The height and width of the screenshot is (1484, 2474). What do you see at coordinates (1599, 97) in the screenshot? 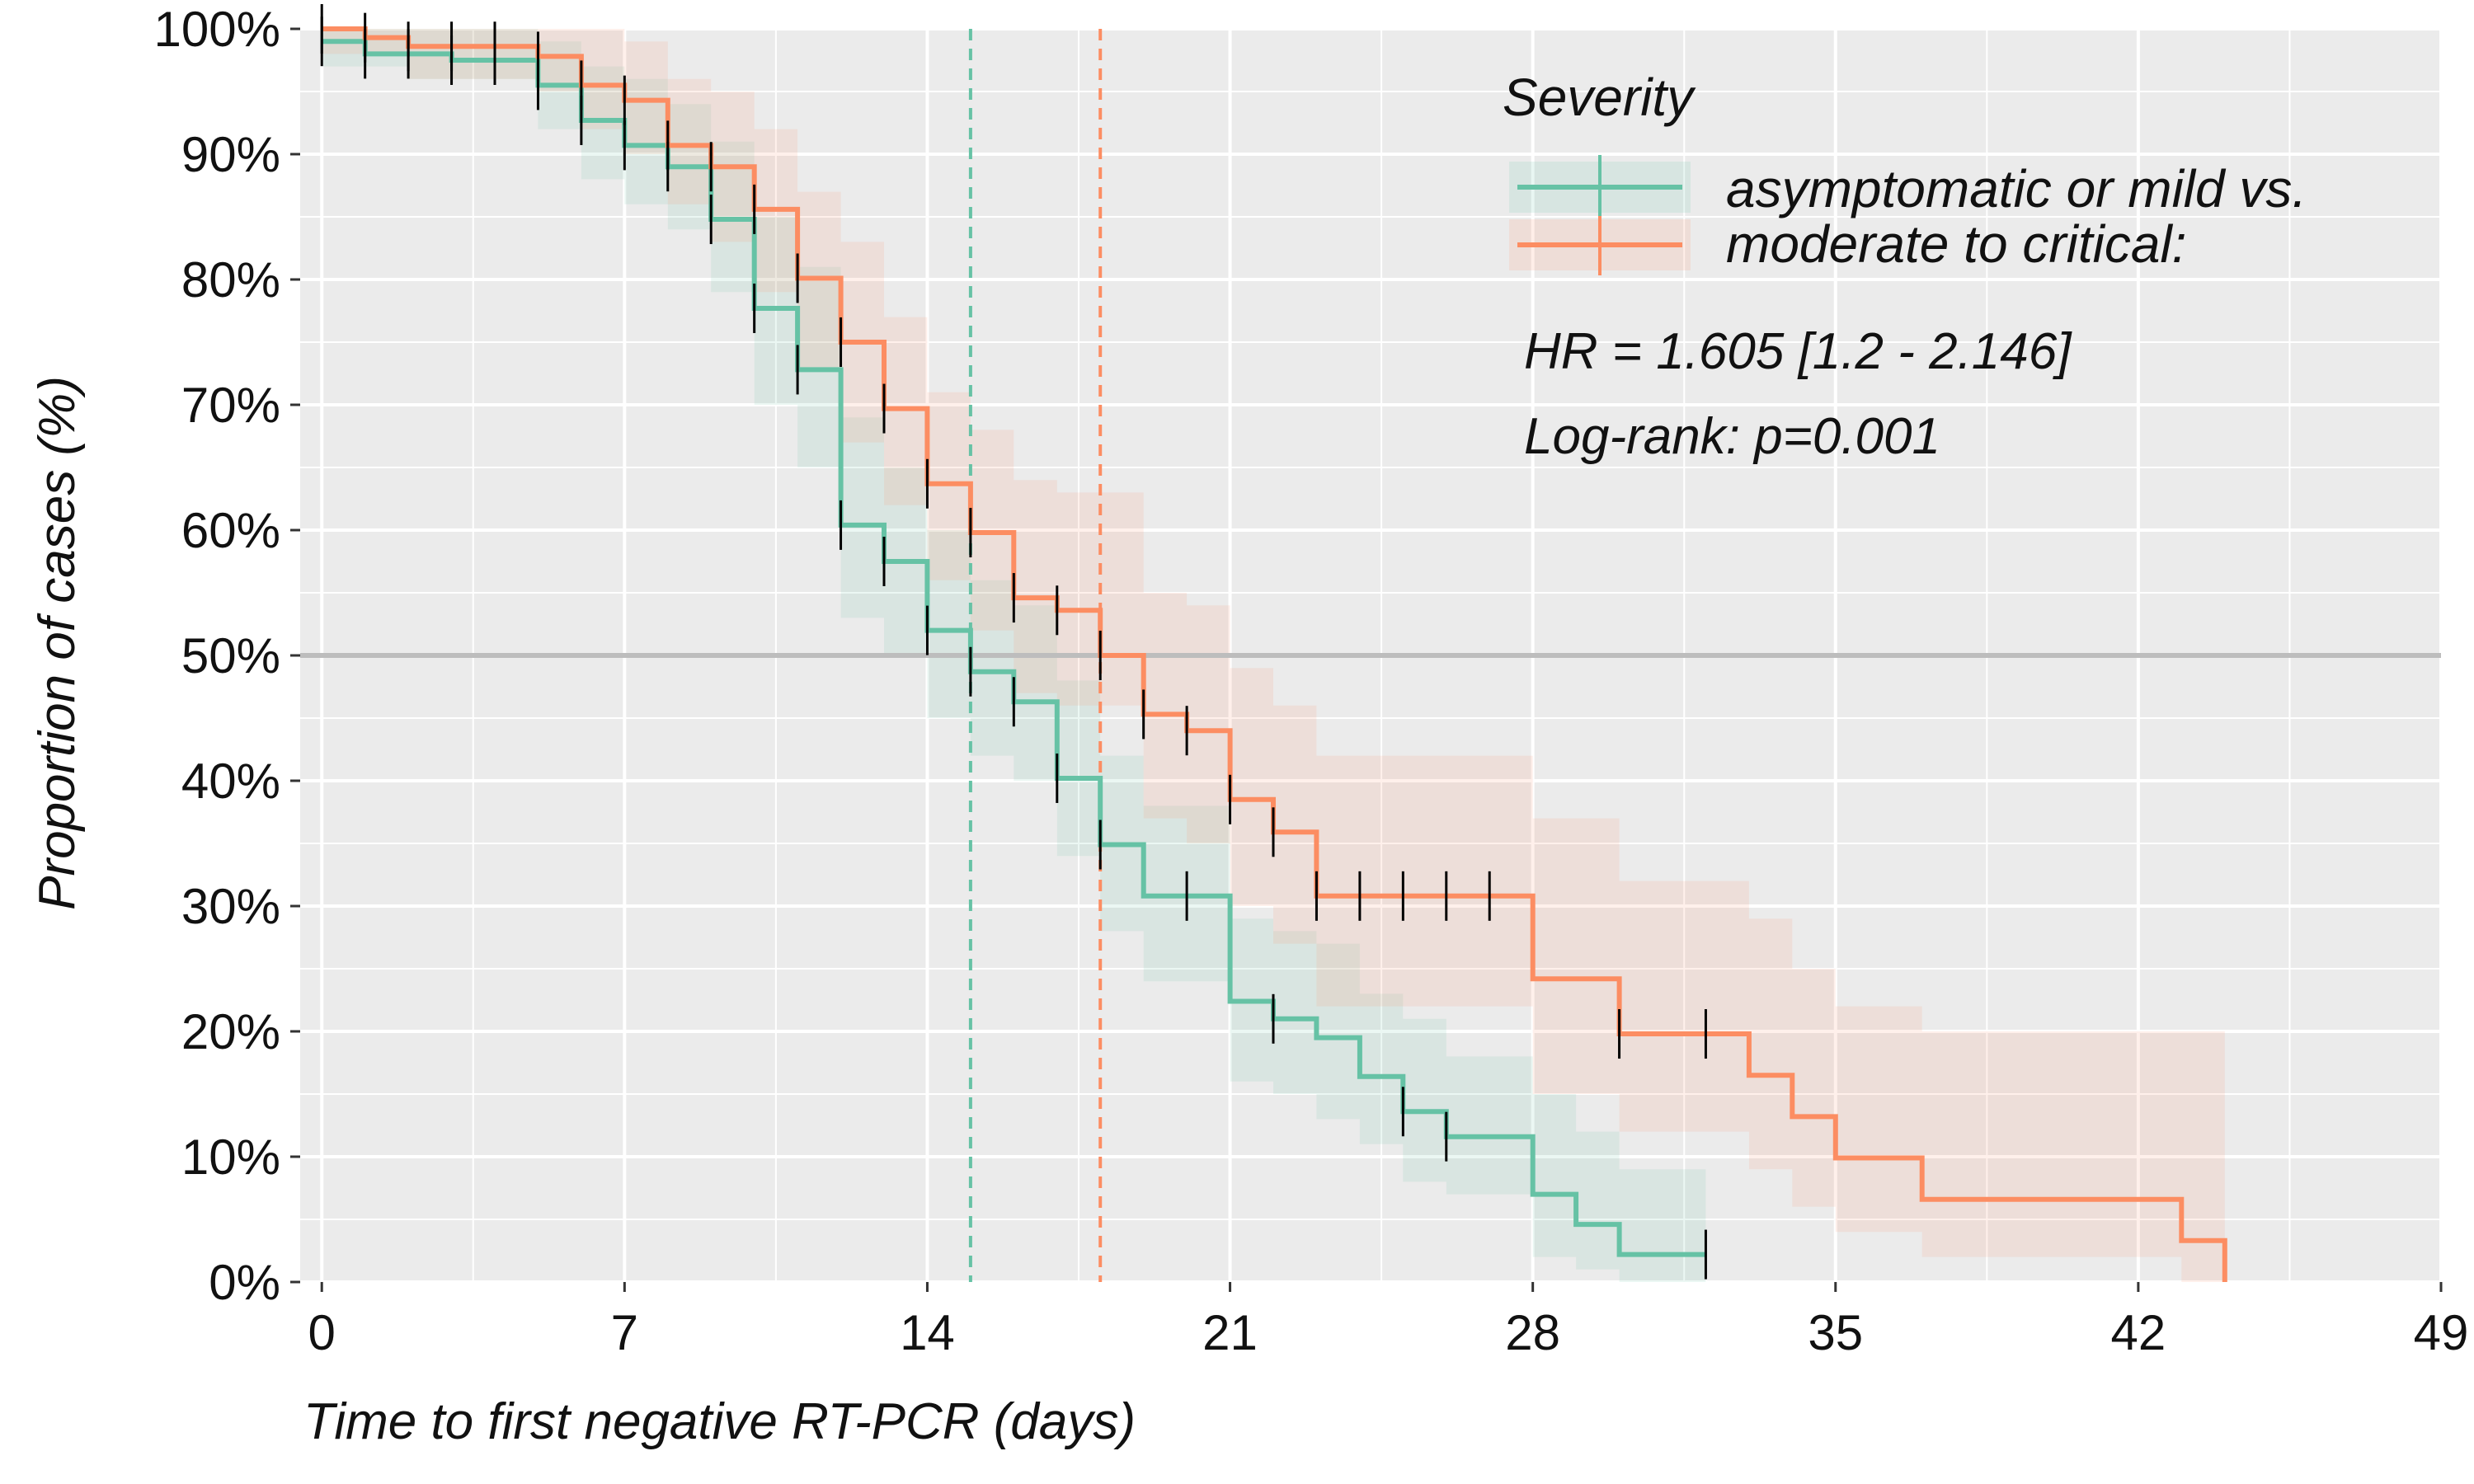
I see `legend-title: Severity` at bounding box center [1599, 97].